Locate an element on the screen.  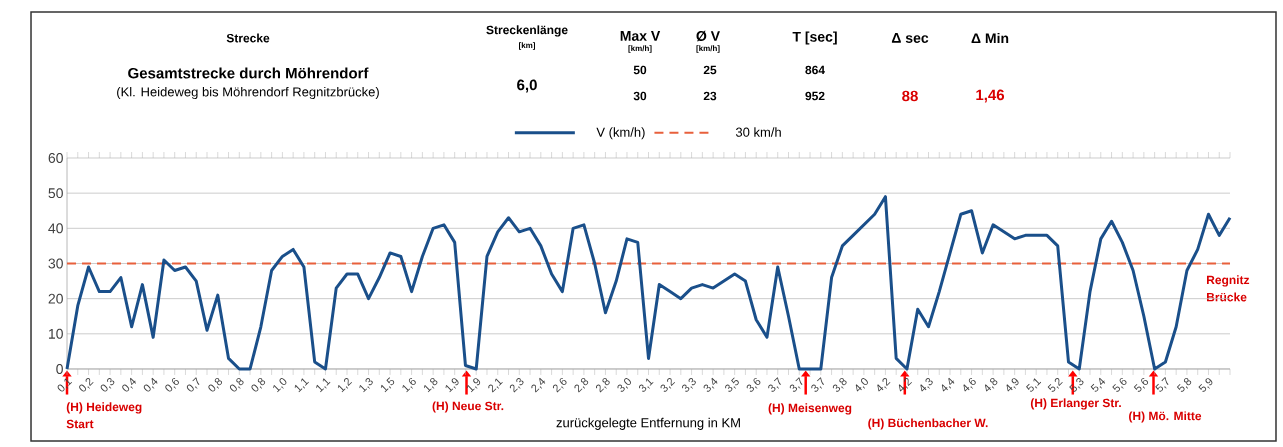
text: [km] is located at coordinates (527, 46).